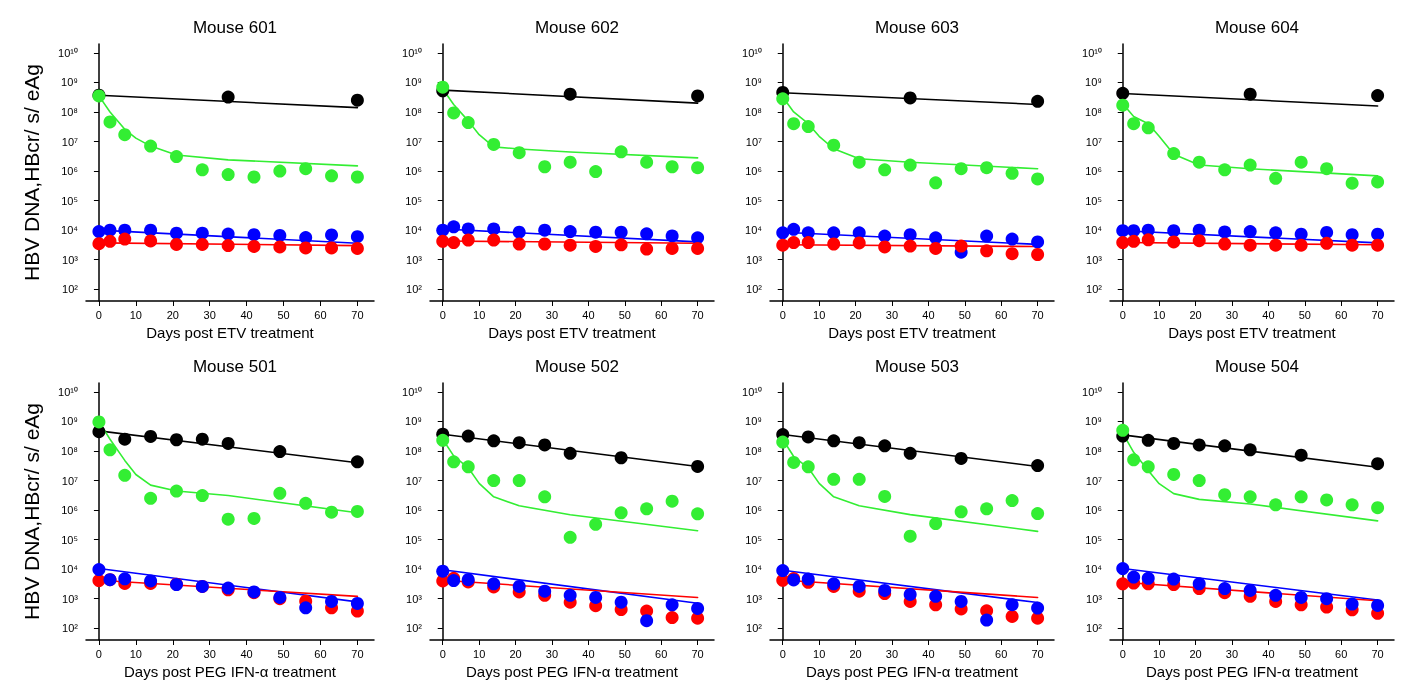  What do you see at coordinates (235, 366) in the screenshot?
I see `chart-title: Mouse 501` at bounding box center [235, 366].